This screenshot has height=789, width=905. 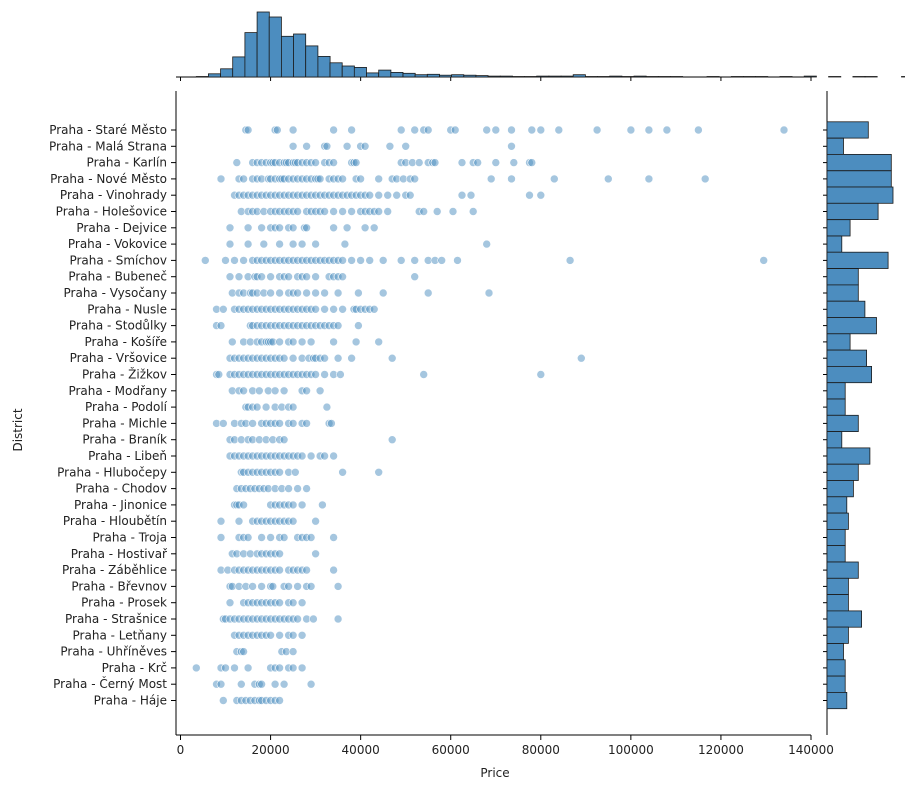 I want to click on y-tick-label: Praha - Háje, so click(x=130, y=701).